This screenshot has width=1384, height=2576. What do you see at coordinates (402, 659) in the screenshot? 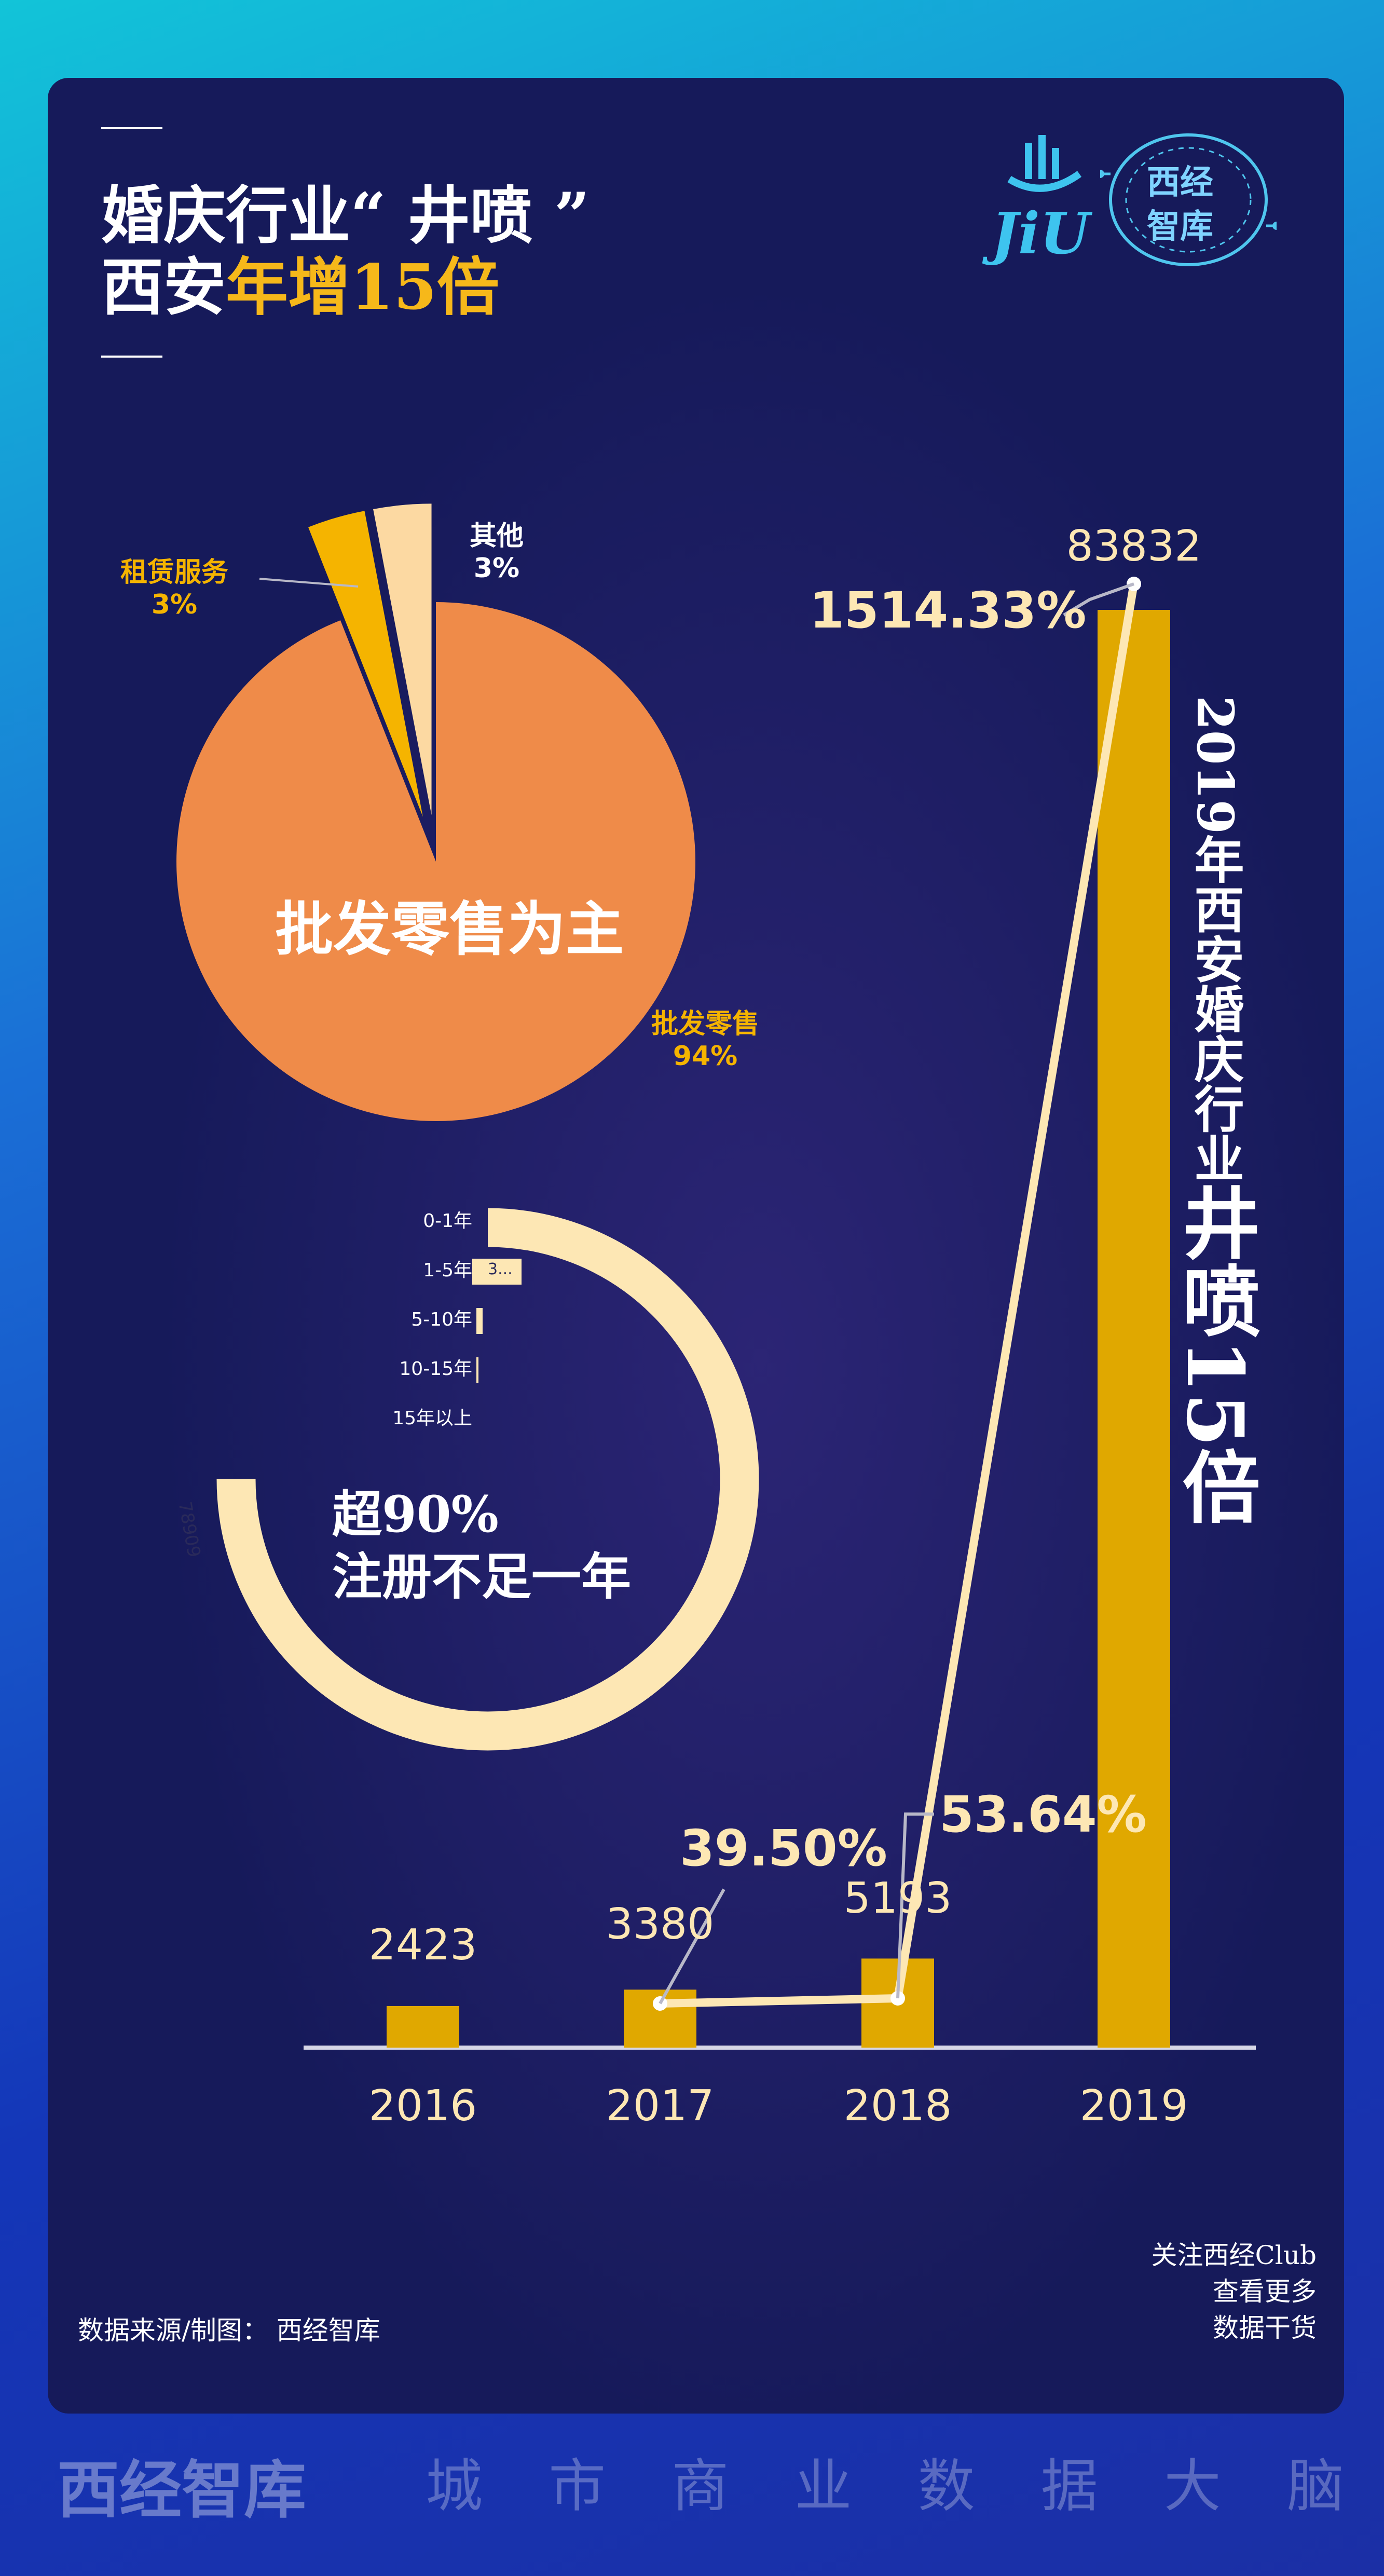
I see `pie-slice-other` at bounding box center [402, 659].